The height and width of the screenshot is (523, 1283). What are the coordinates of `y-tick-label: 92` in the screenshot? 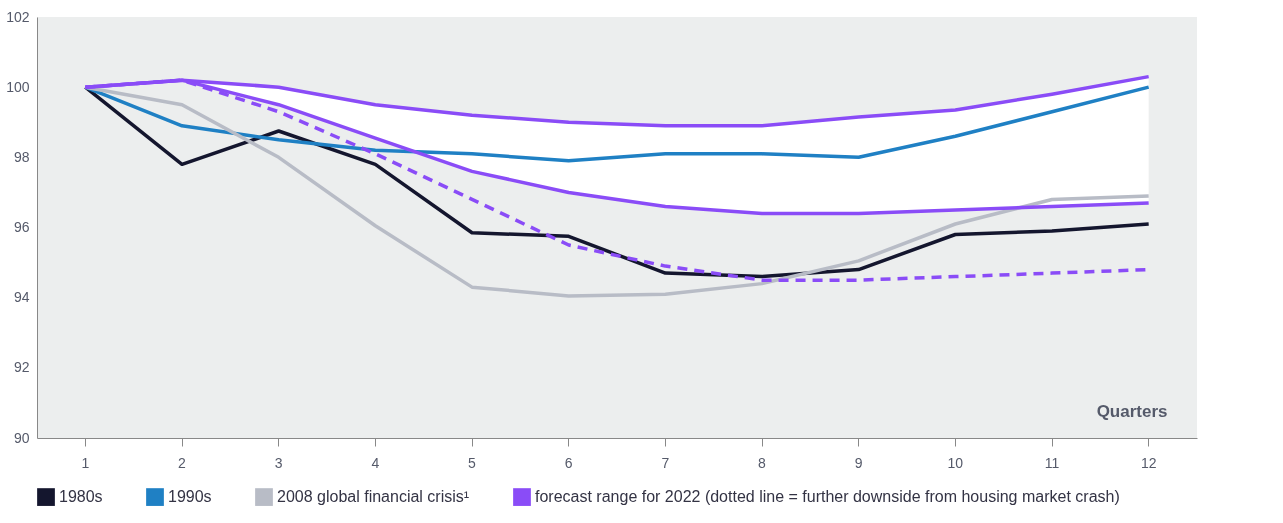 It's located at (21, 367).